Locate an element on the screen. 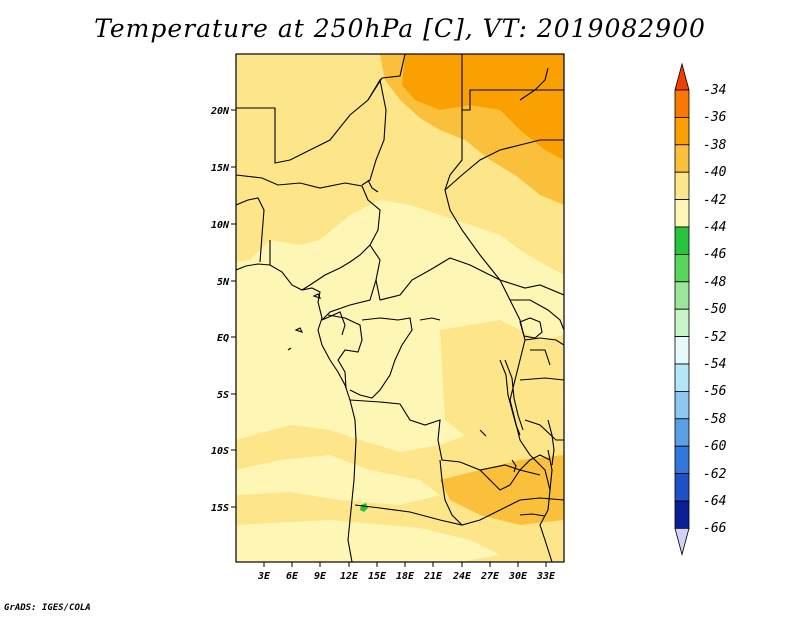 Image resolution: width=800 pixels, height=618 pixels. colorbar-label: -42 is located at coordinates (715, 200).